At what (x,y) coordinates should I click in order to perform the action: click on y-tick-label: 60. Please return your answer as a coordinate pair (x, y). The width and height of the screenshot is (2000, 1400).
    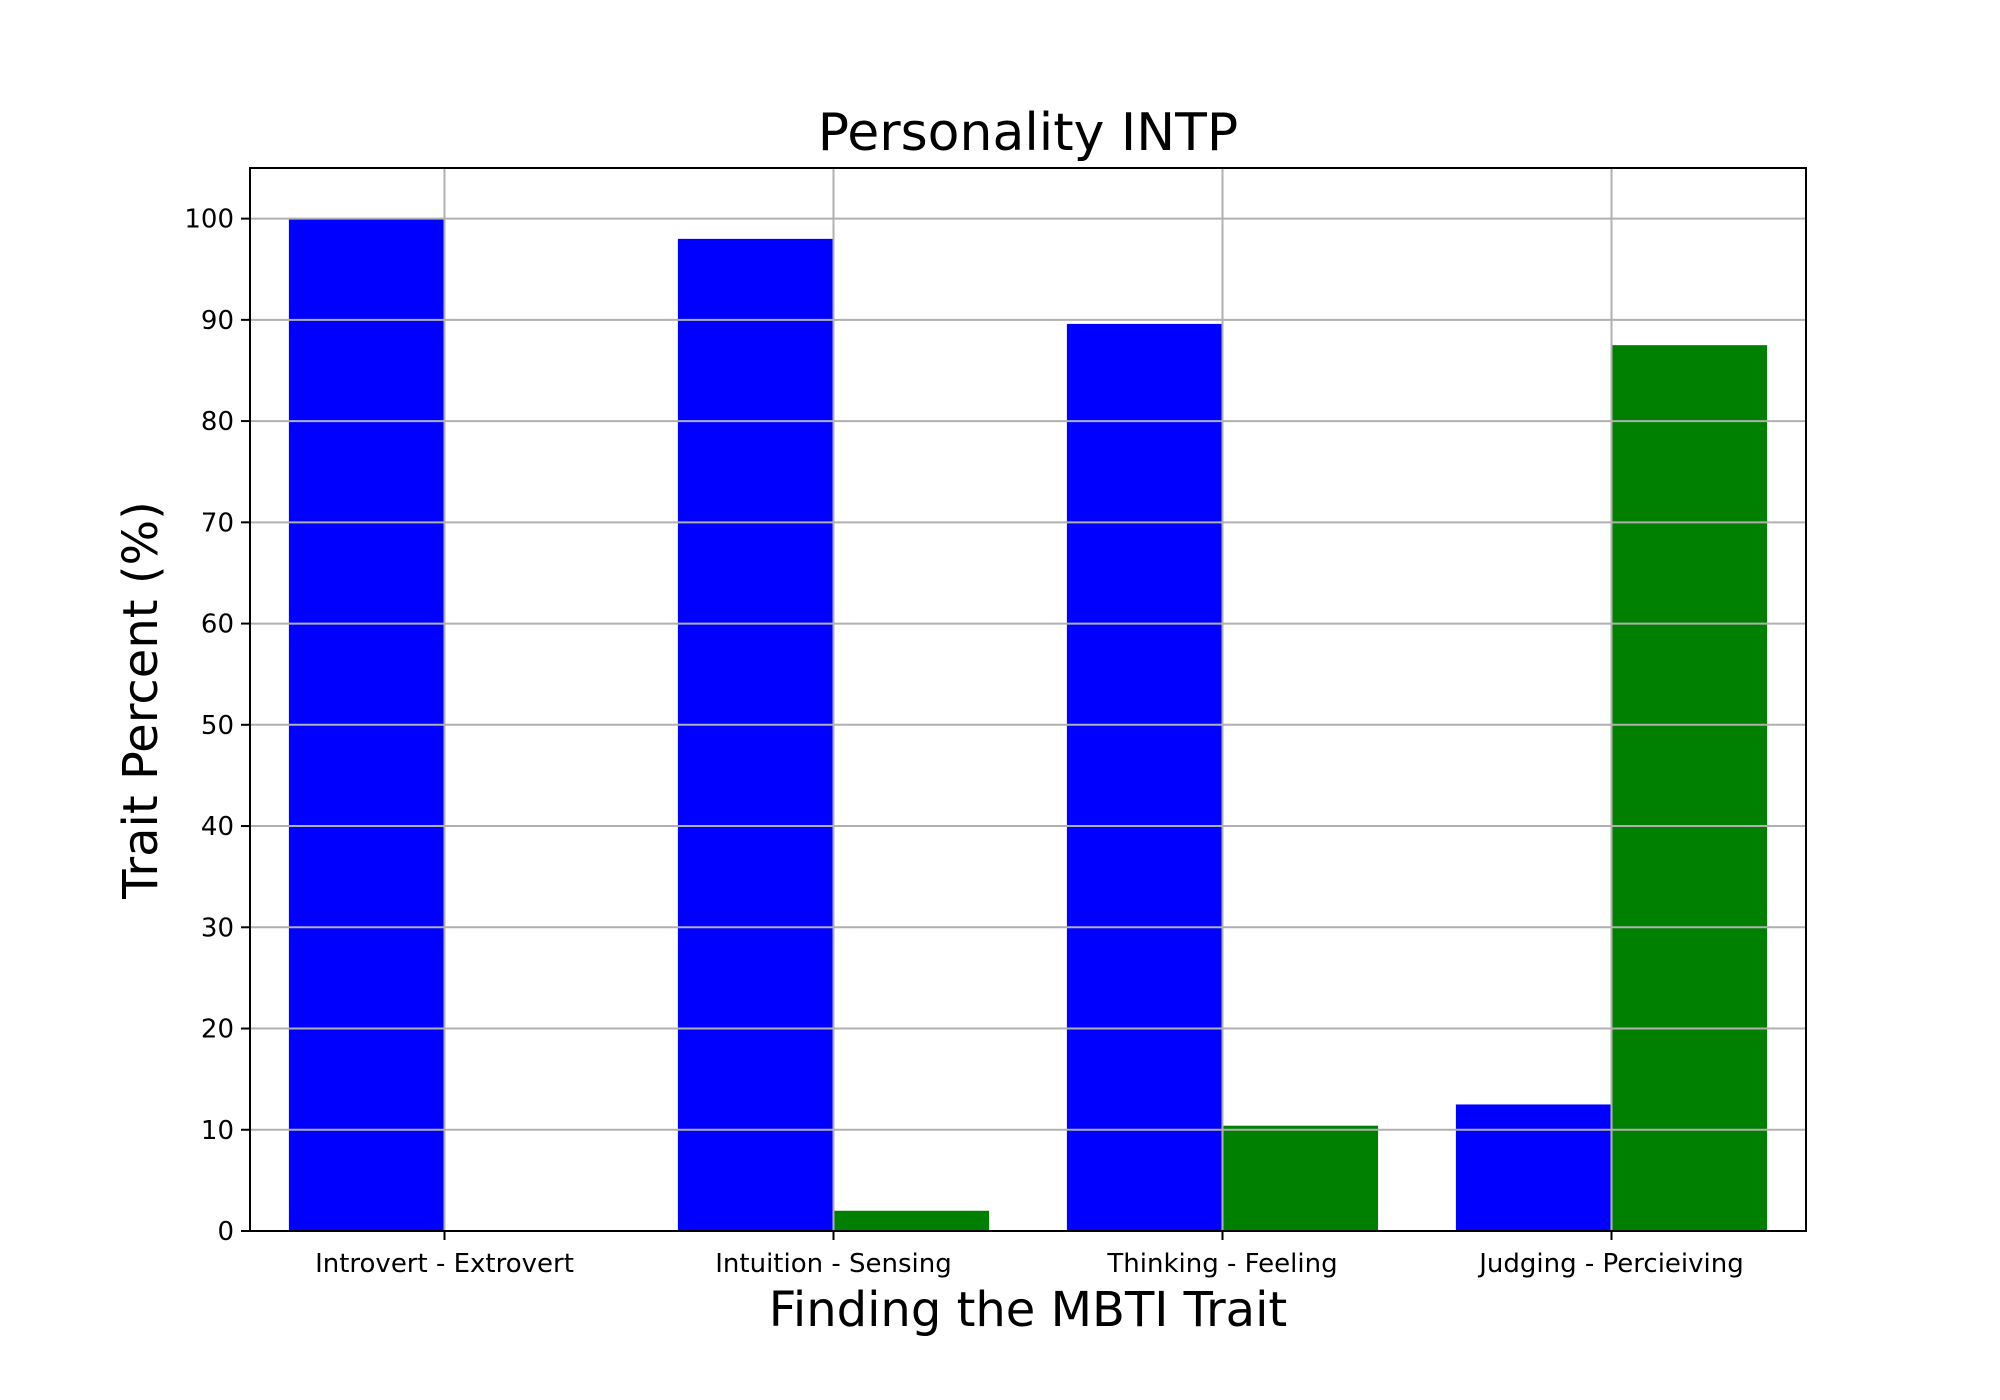
    Looking at the image, I should click on (217, 625).